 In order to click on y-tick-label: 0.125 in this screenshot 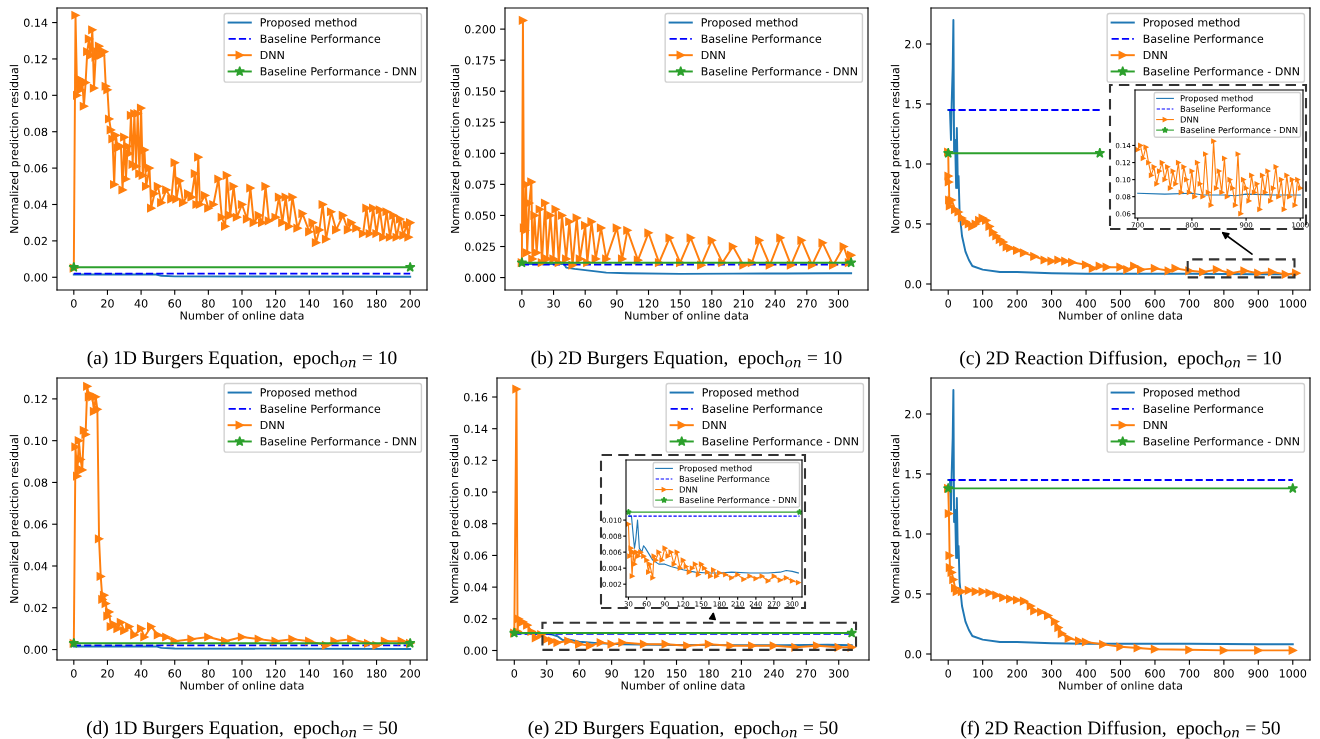, I will do `click(479, 122)`.